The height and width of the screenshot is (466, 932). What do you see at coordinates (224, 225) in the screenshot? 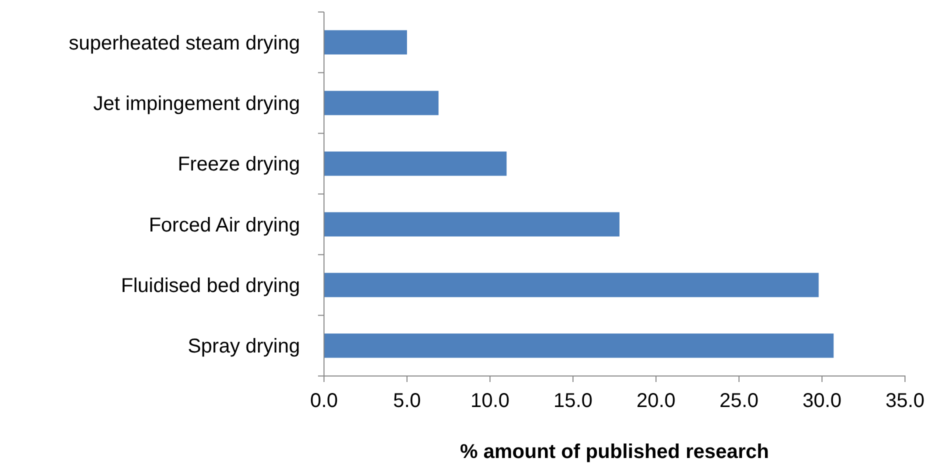
I see `y-tick-label: Forced Air drying` at bounding box center [224, 225].